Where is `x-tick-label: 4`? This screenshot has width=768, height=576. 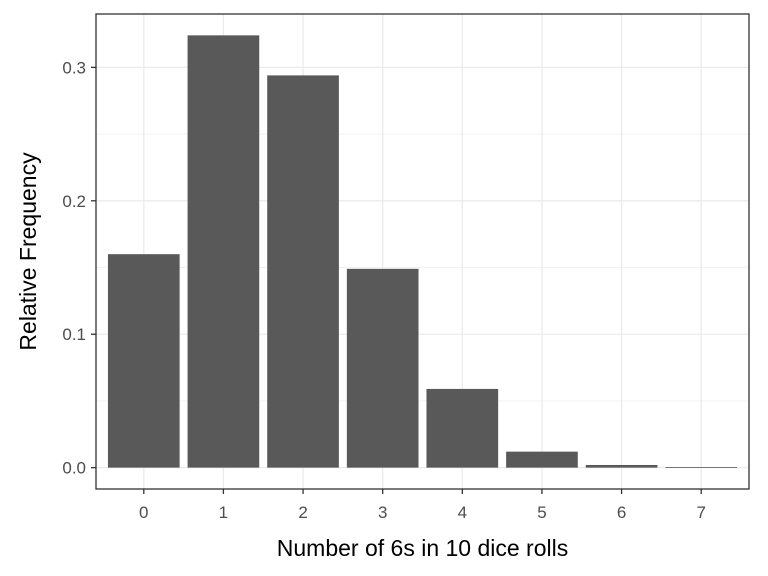 x-tick-label: 4 is located at coordinates (462, 512).